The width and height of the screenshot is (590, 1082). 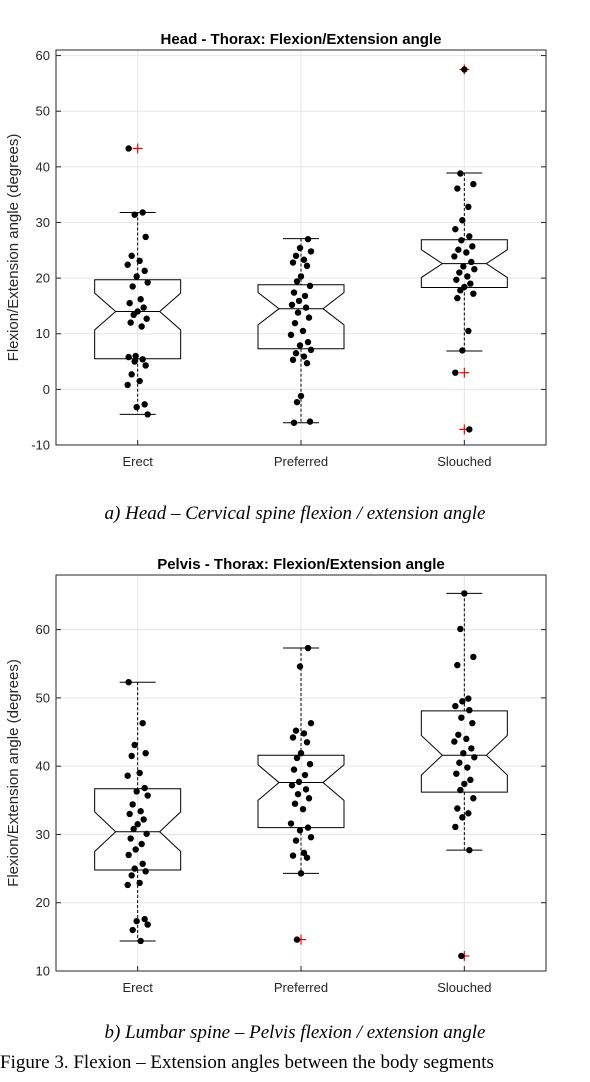 I want to click on y-tick-label: 40, so click(x=43, y=766).